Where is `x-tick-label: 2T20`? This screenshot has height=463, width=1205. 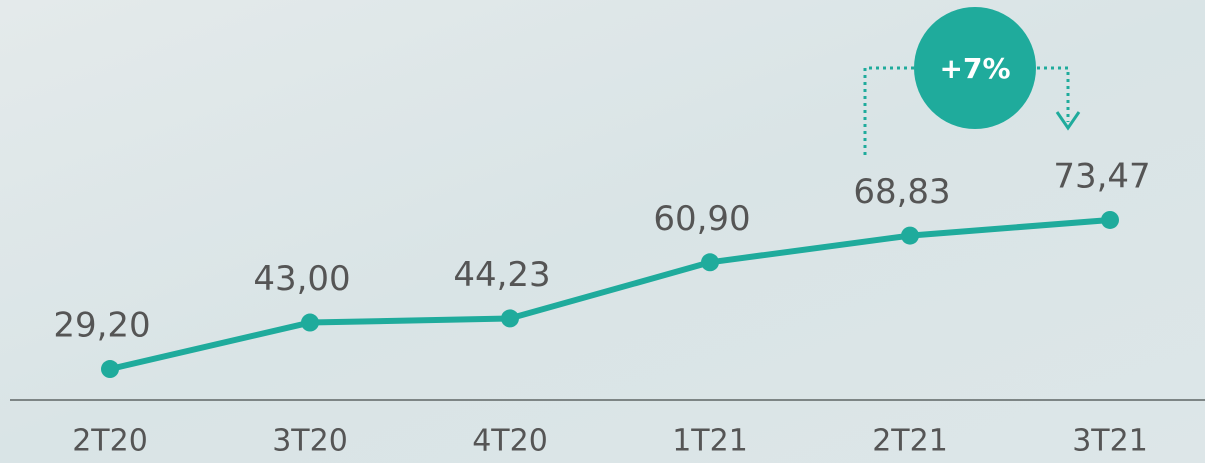 x-tick-label: 2T20 is located at coordinates (110, 441).